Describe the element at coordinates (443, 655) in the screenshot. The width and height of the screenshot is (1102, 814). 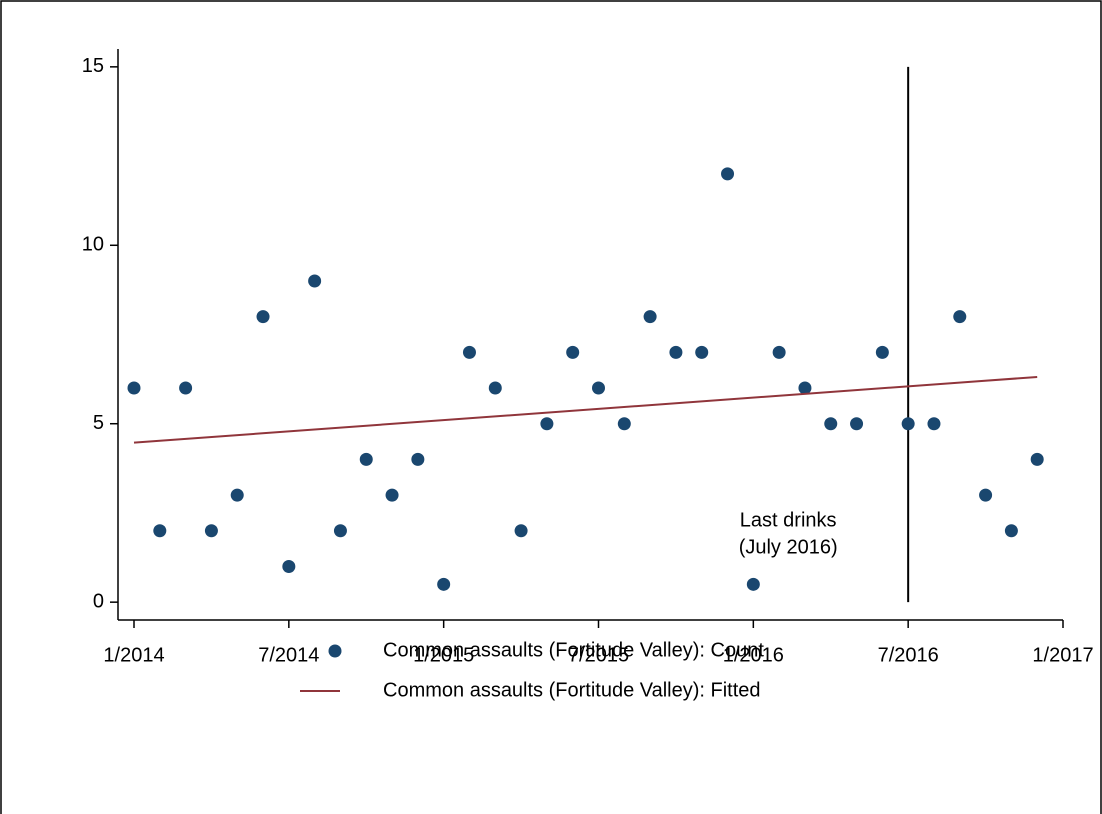
I see `x-tick-label: 1/2015` at that location.